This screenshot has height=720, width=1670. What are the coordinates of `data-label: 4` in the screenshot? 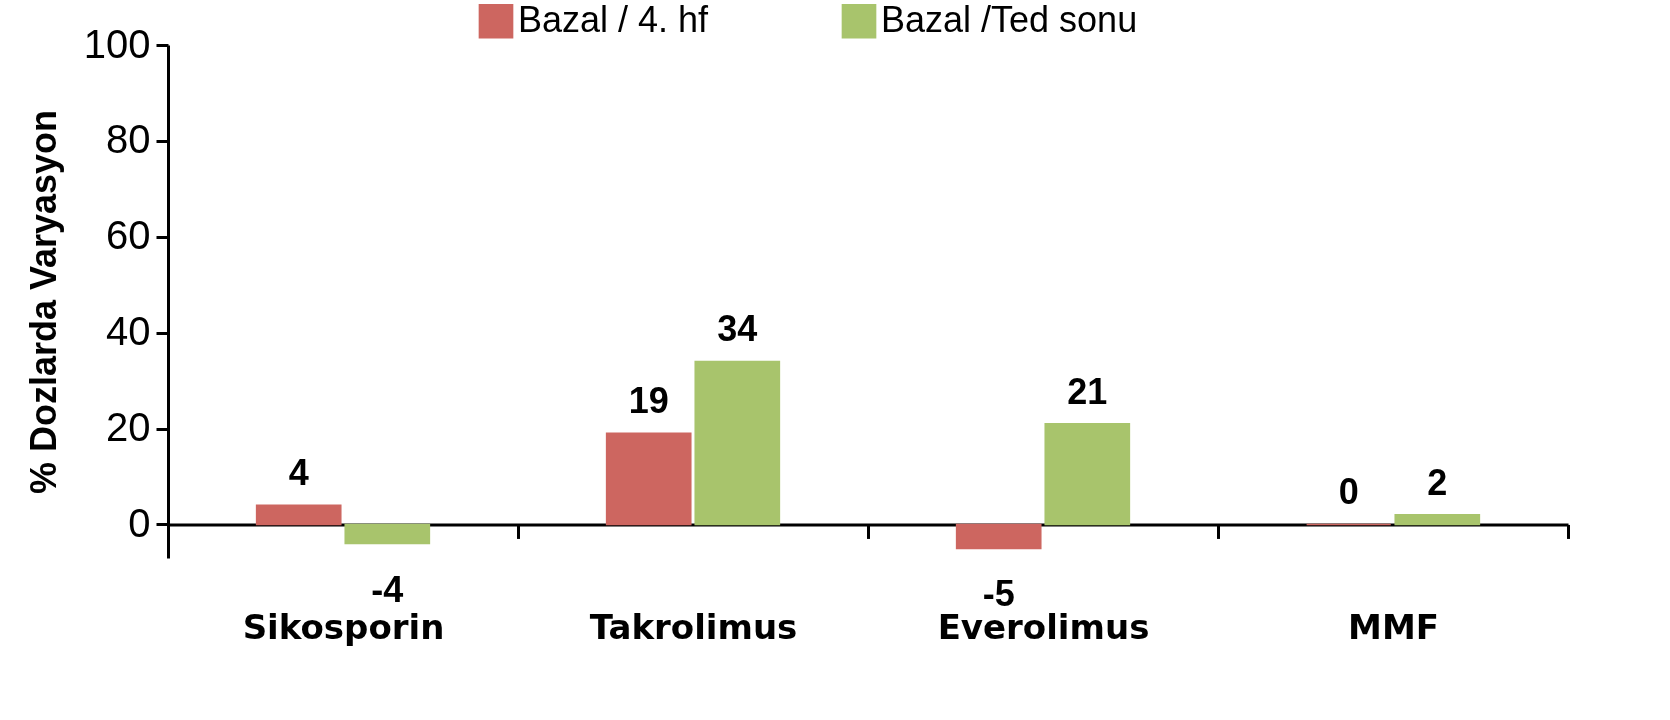 It's located at (298, 473).